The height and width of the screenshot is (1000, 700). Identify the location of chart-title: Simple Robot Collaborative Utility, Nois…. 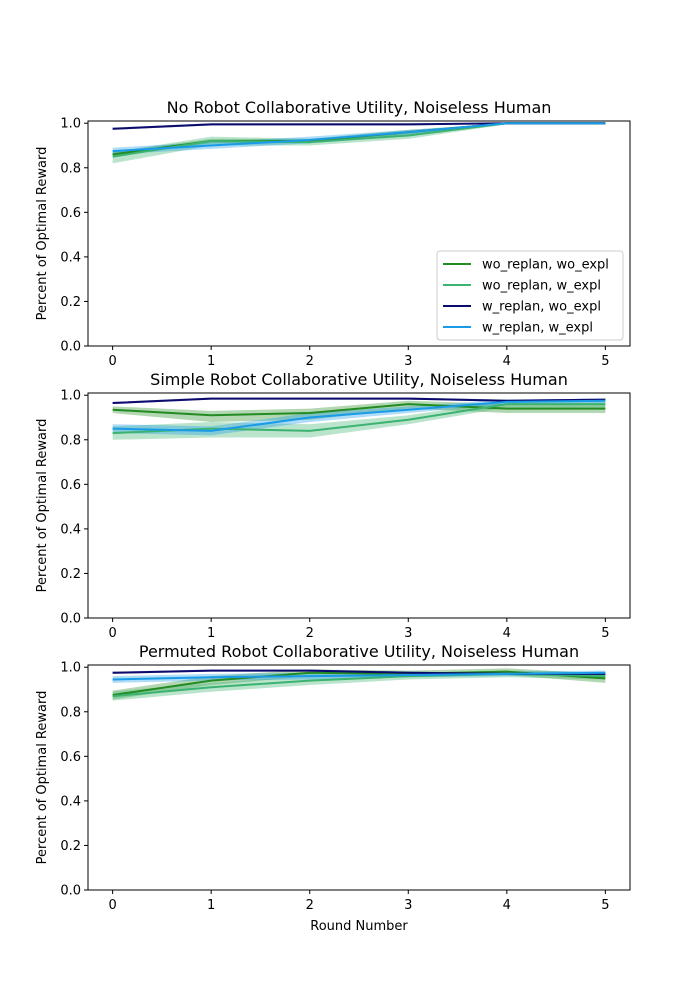
(359, 379).